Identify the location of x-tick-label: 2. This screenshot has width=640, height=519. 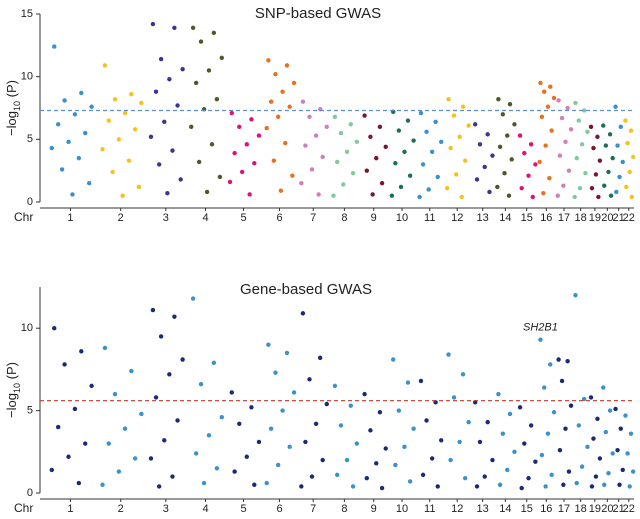
(121, 218).